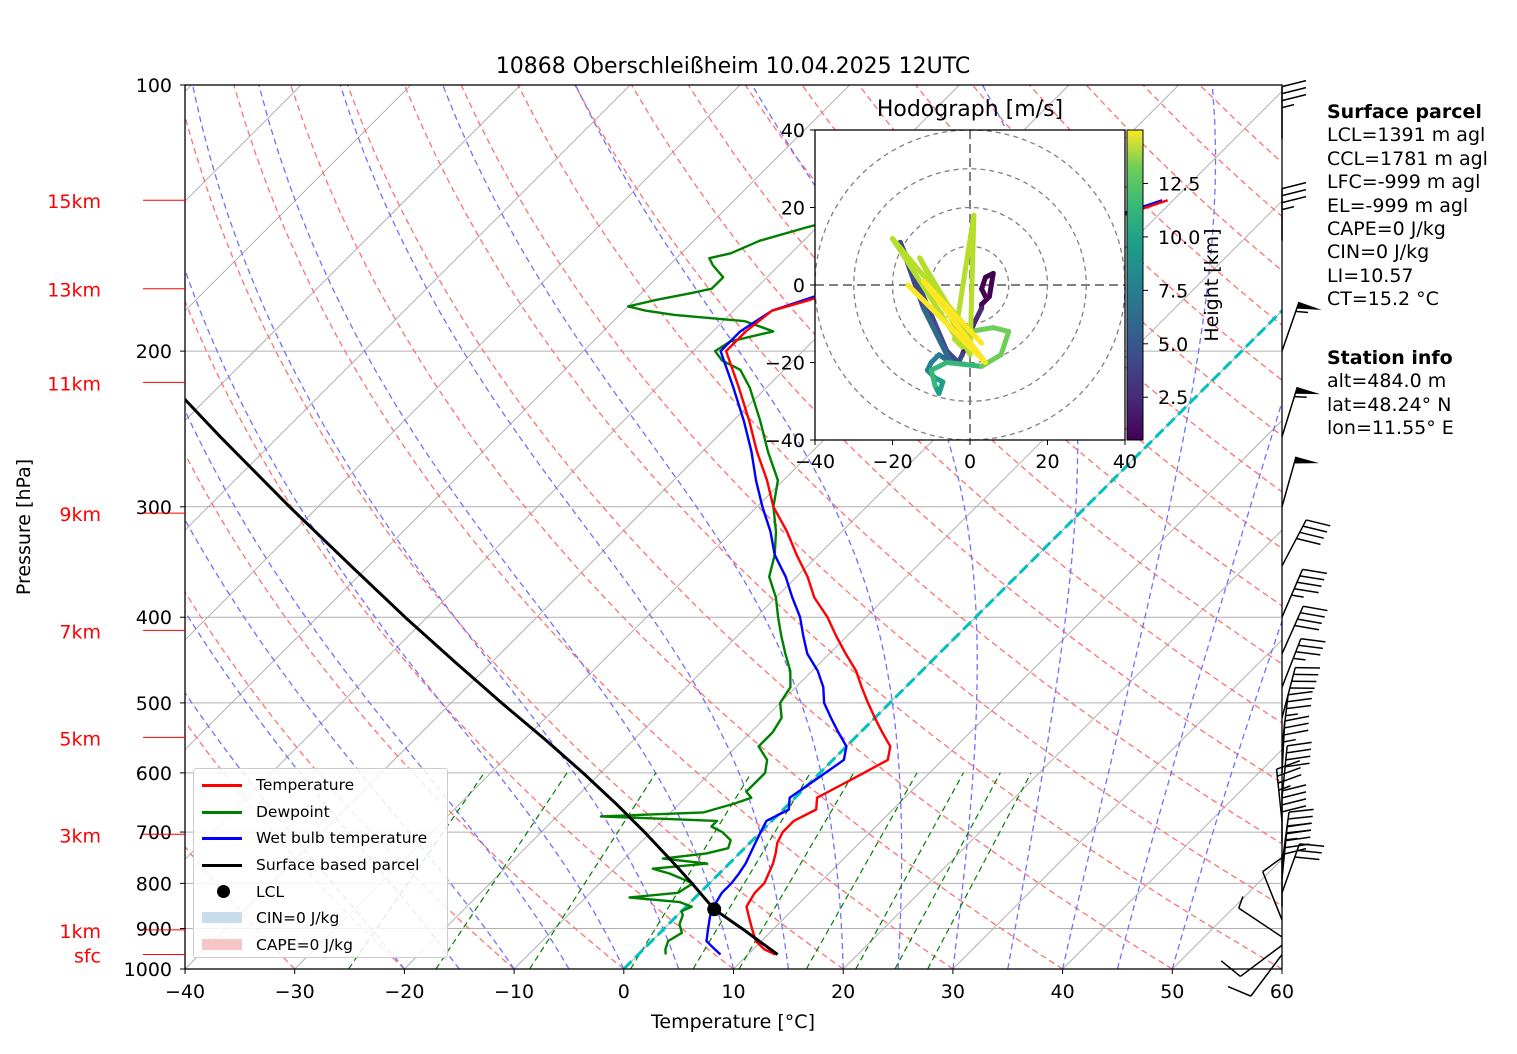 This screenshot has height=1054, width=1517. What do you see at coordinates (154, 86) in the screenshot?
I see `y-tick-label: 100` at bounding box center [154, 86].